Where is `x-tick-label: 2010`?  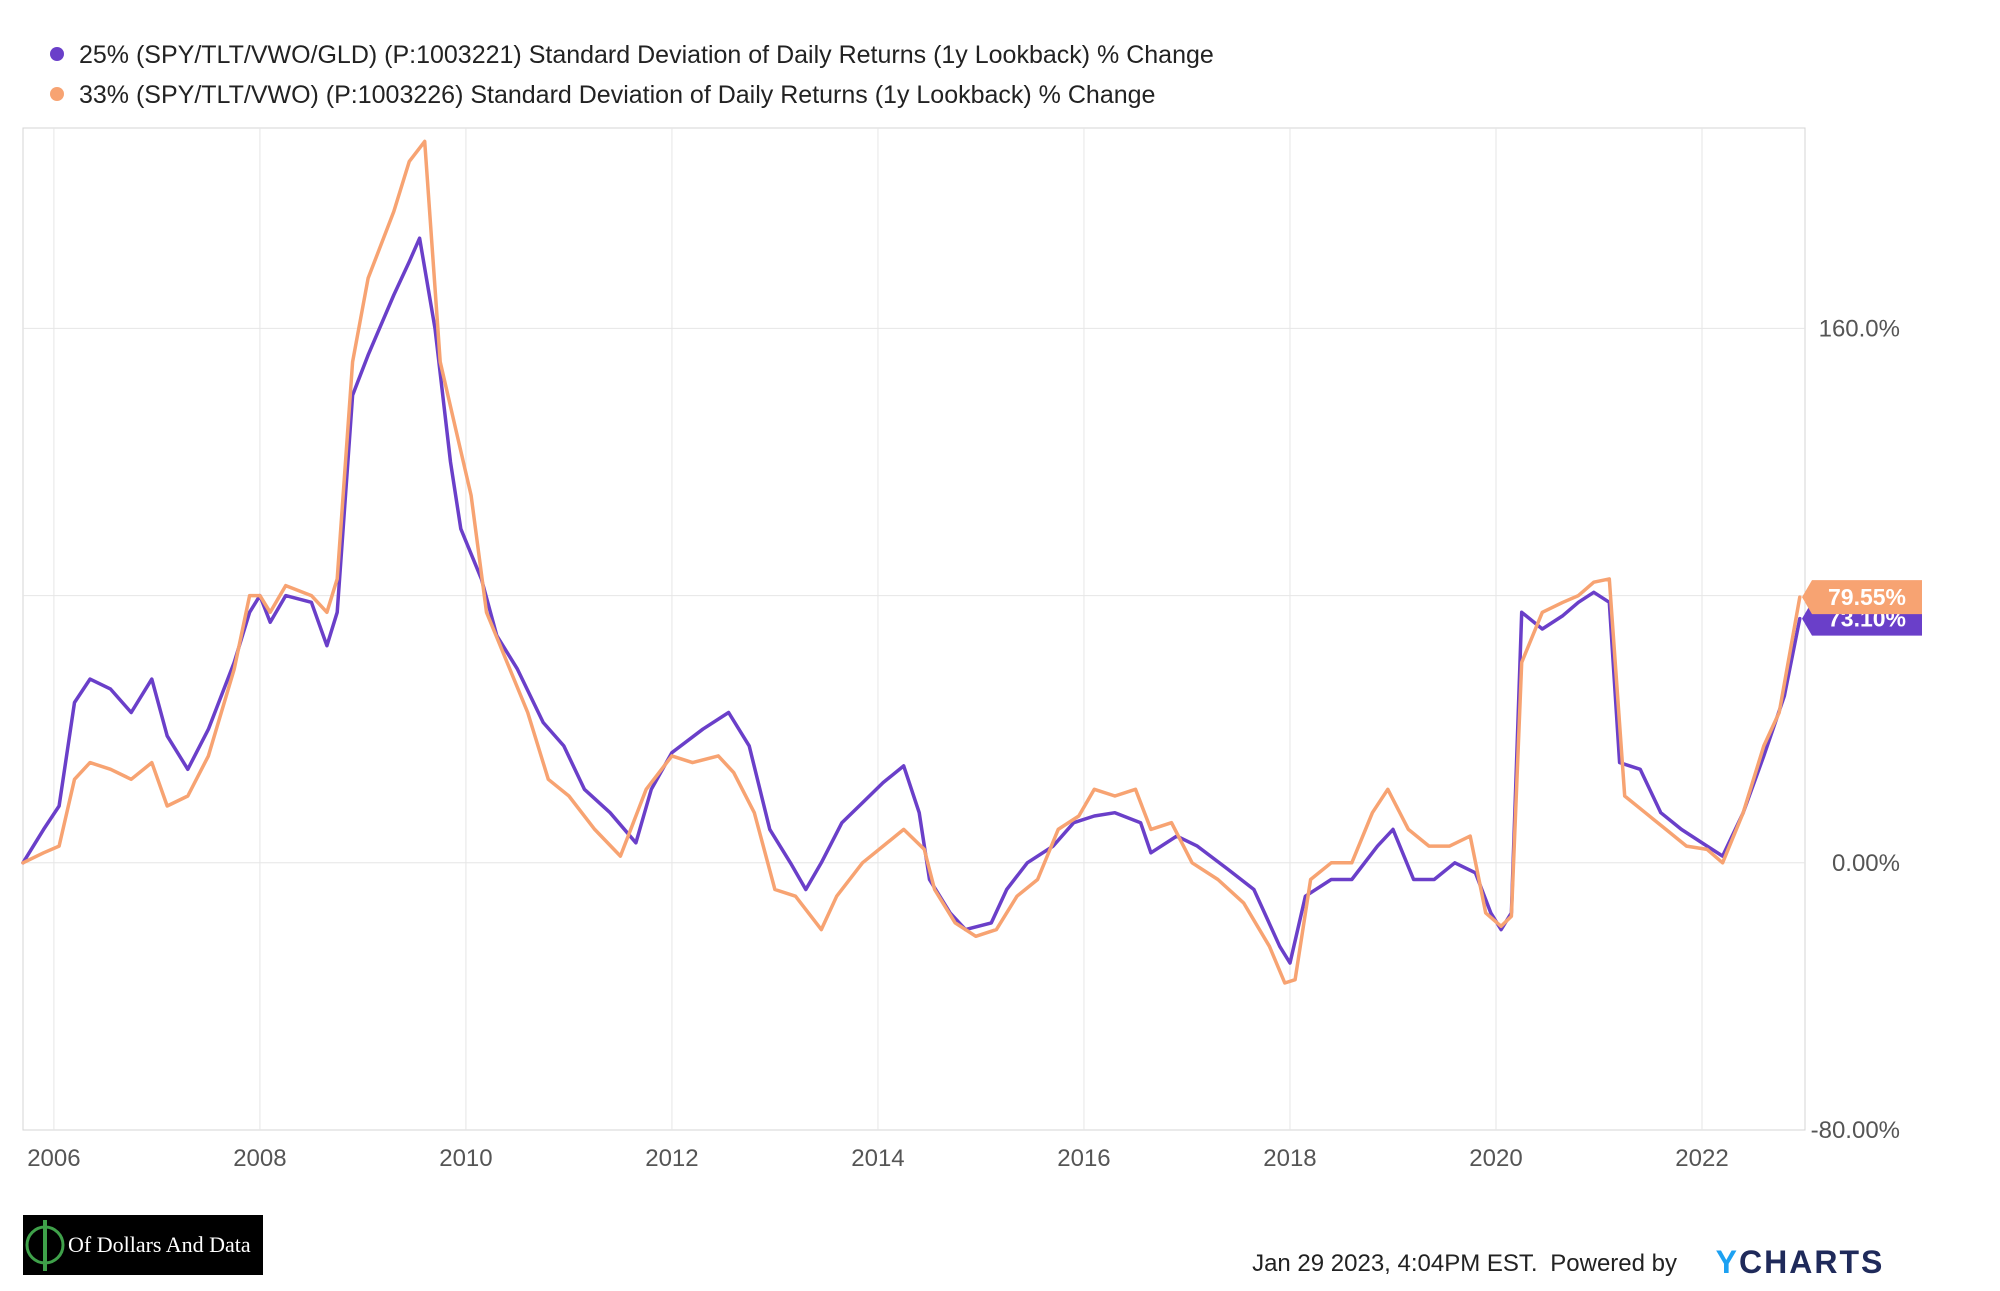
x-tick-label: 2010 is located at coordinates (465, 1158).